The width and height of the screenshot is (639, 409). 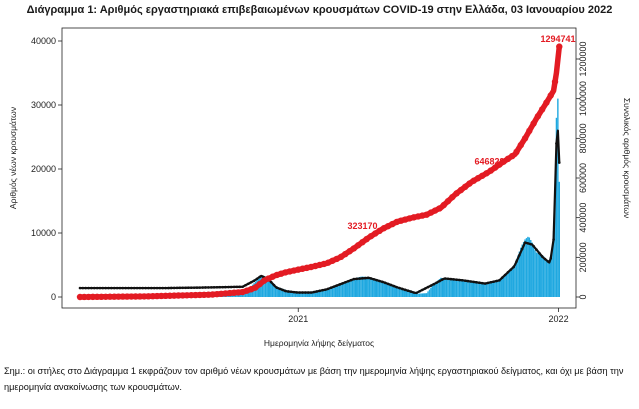 What do you see at coordinates (363, 226) in the screenshot?
I see `annotation-label: 323170` at bounding box center [363, 226].